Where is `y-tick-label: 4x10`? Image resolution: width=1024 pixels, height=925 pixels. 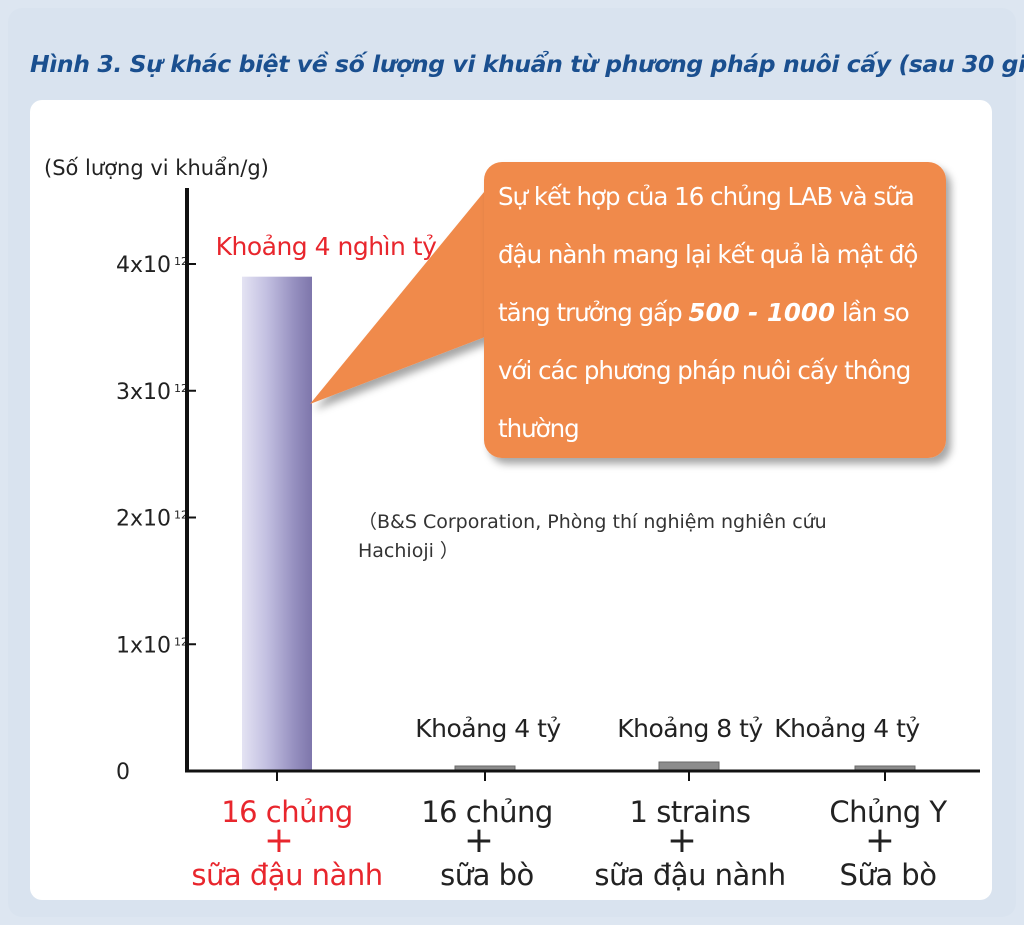 y-tick-label: 4x10 is located at coordinates (143, 265).